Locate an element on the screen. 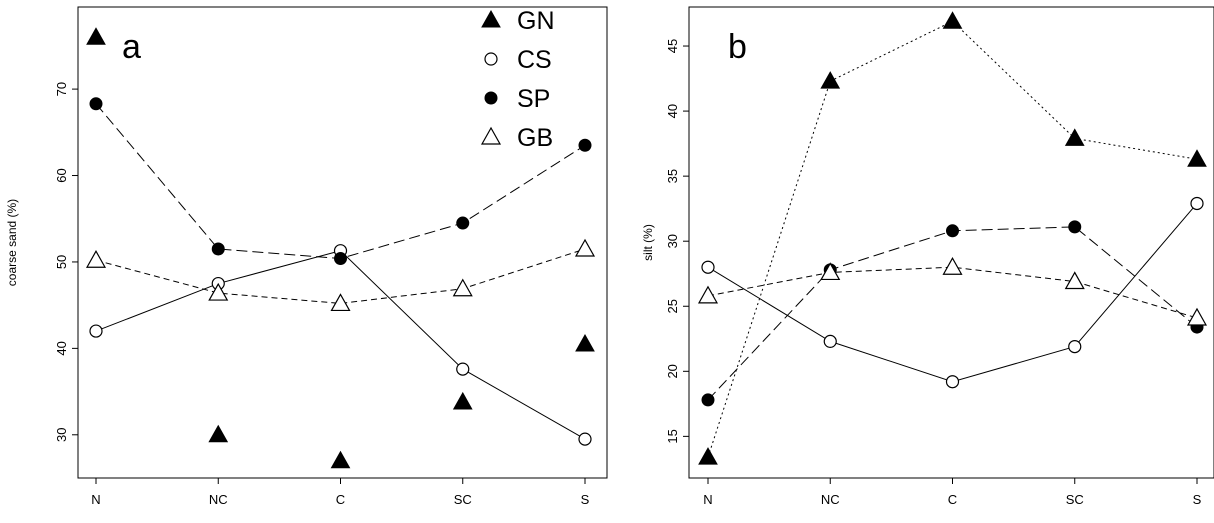  panel-letter: b is located at coordinates (737, 47).